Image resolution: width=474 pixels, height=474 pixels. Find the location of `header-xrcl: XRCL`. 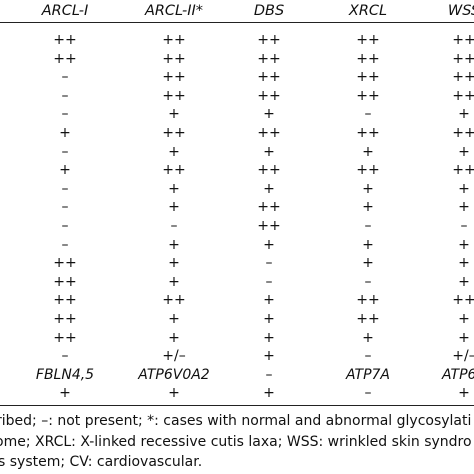

header-xrcl: XRCL is located at coordinates (368, 11).